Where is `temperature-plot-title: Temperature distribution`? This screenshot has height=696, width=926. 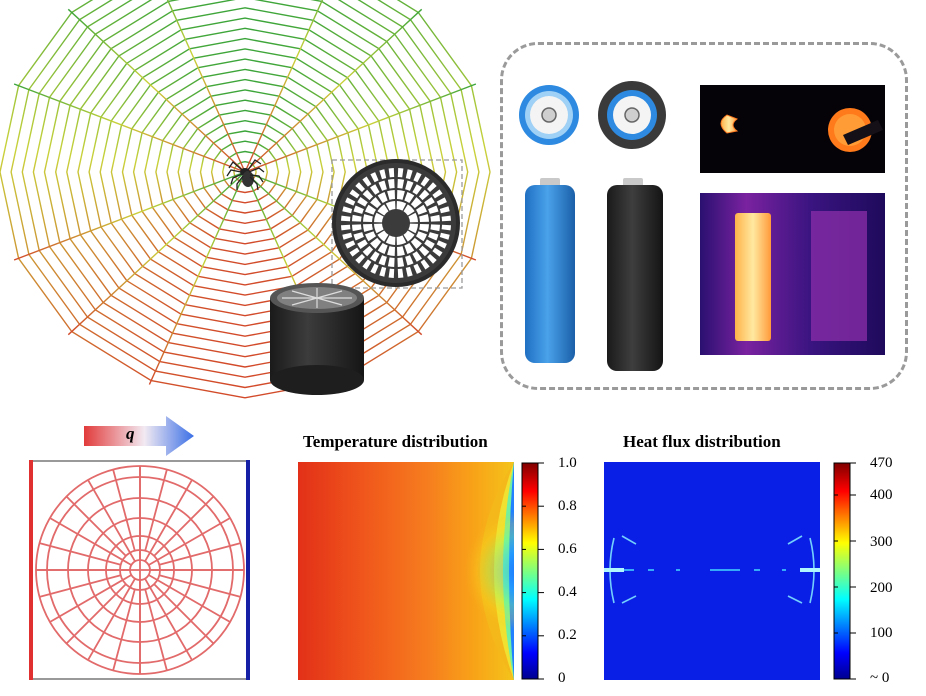 temperature-plot-title: Temperature distribution is located at coordinates (395, 441).